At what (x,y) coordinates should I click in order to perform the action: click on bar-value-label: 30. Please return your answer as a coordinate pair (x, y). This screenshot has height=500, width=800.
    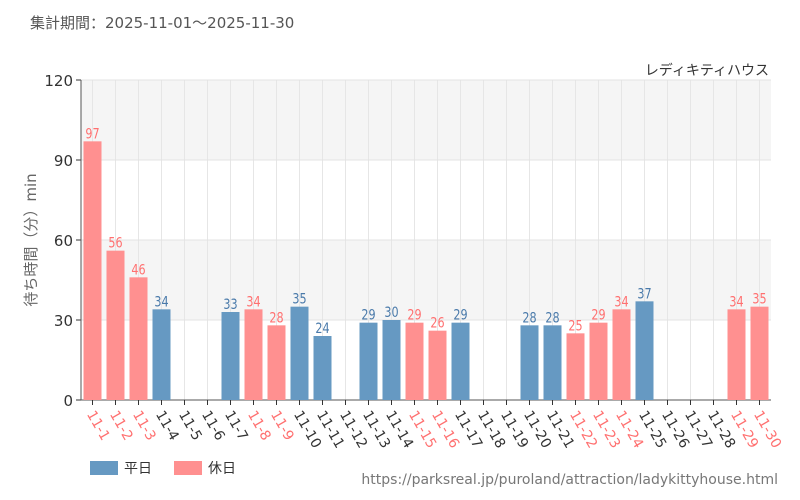
    Looking at the image, I should click on (391, 312).